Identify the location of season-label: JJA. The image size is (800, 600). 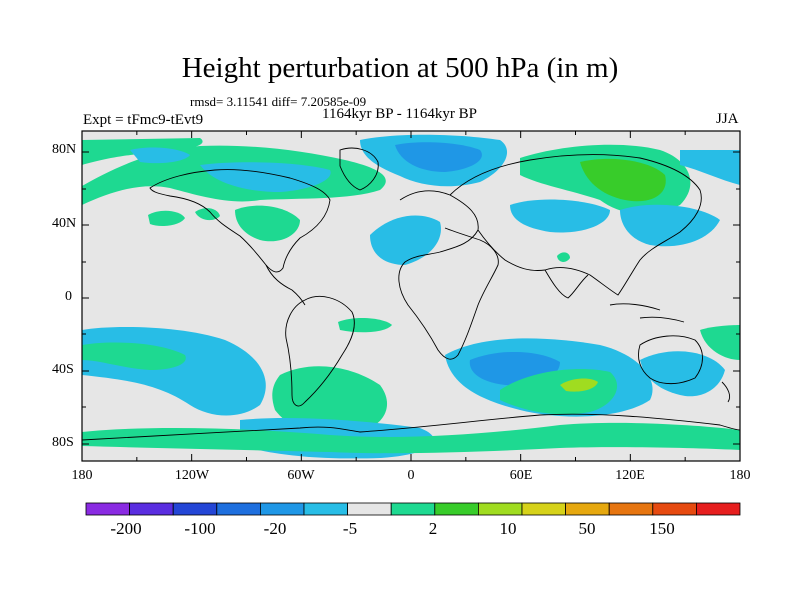
(727, 119).